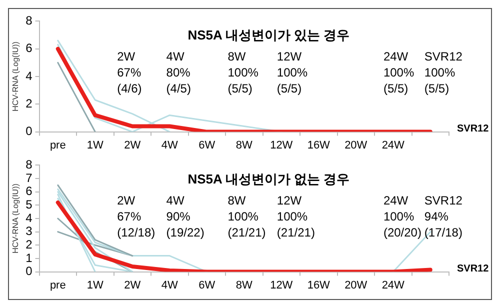 This screenshot has width=500, height=303. I want to click on y-tick-label: 5, so click(29, 204).